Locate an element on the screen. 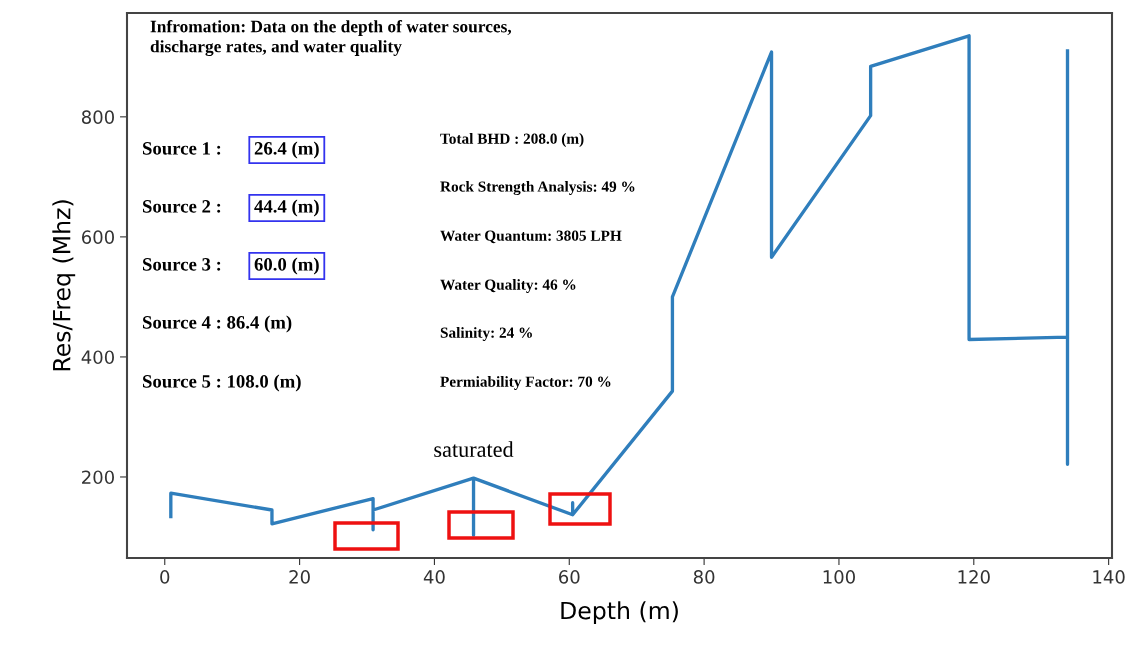 The width and height of the screenshot is (1135, 646). y-tick-label: 800 is located at coordinates (97, 117).